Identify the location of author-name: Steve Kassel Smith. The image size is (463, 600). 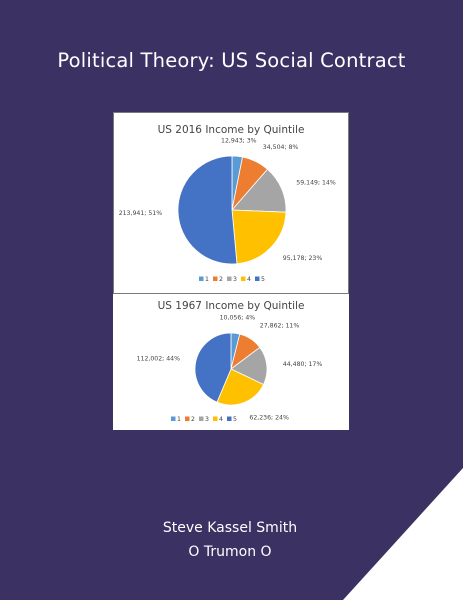
(230, 528).